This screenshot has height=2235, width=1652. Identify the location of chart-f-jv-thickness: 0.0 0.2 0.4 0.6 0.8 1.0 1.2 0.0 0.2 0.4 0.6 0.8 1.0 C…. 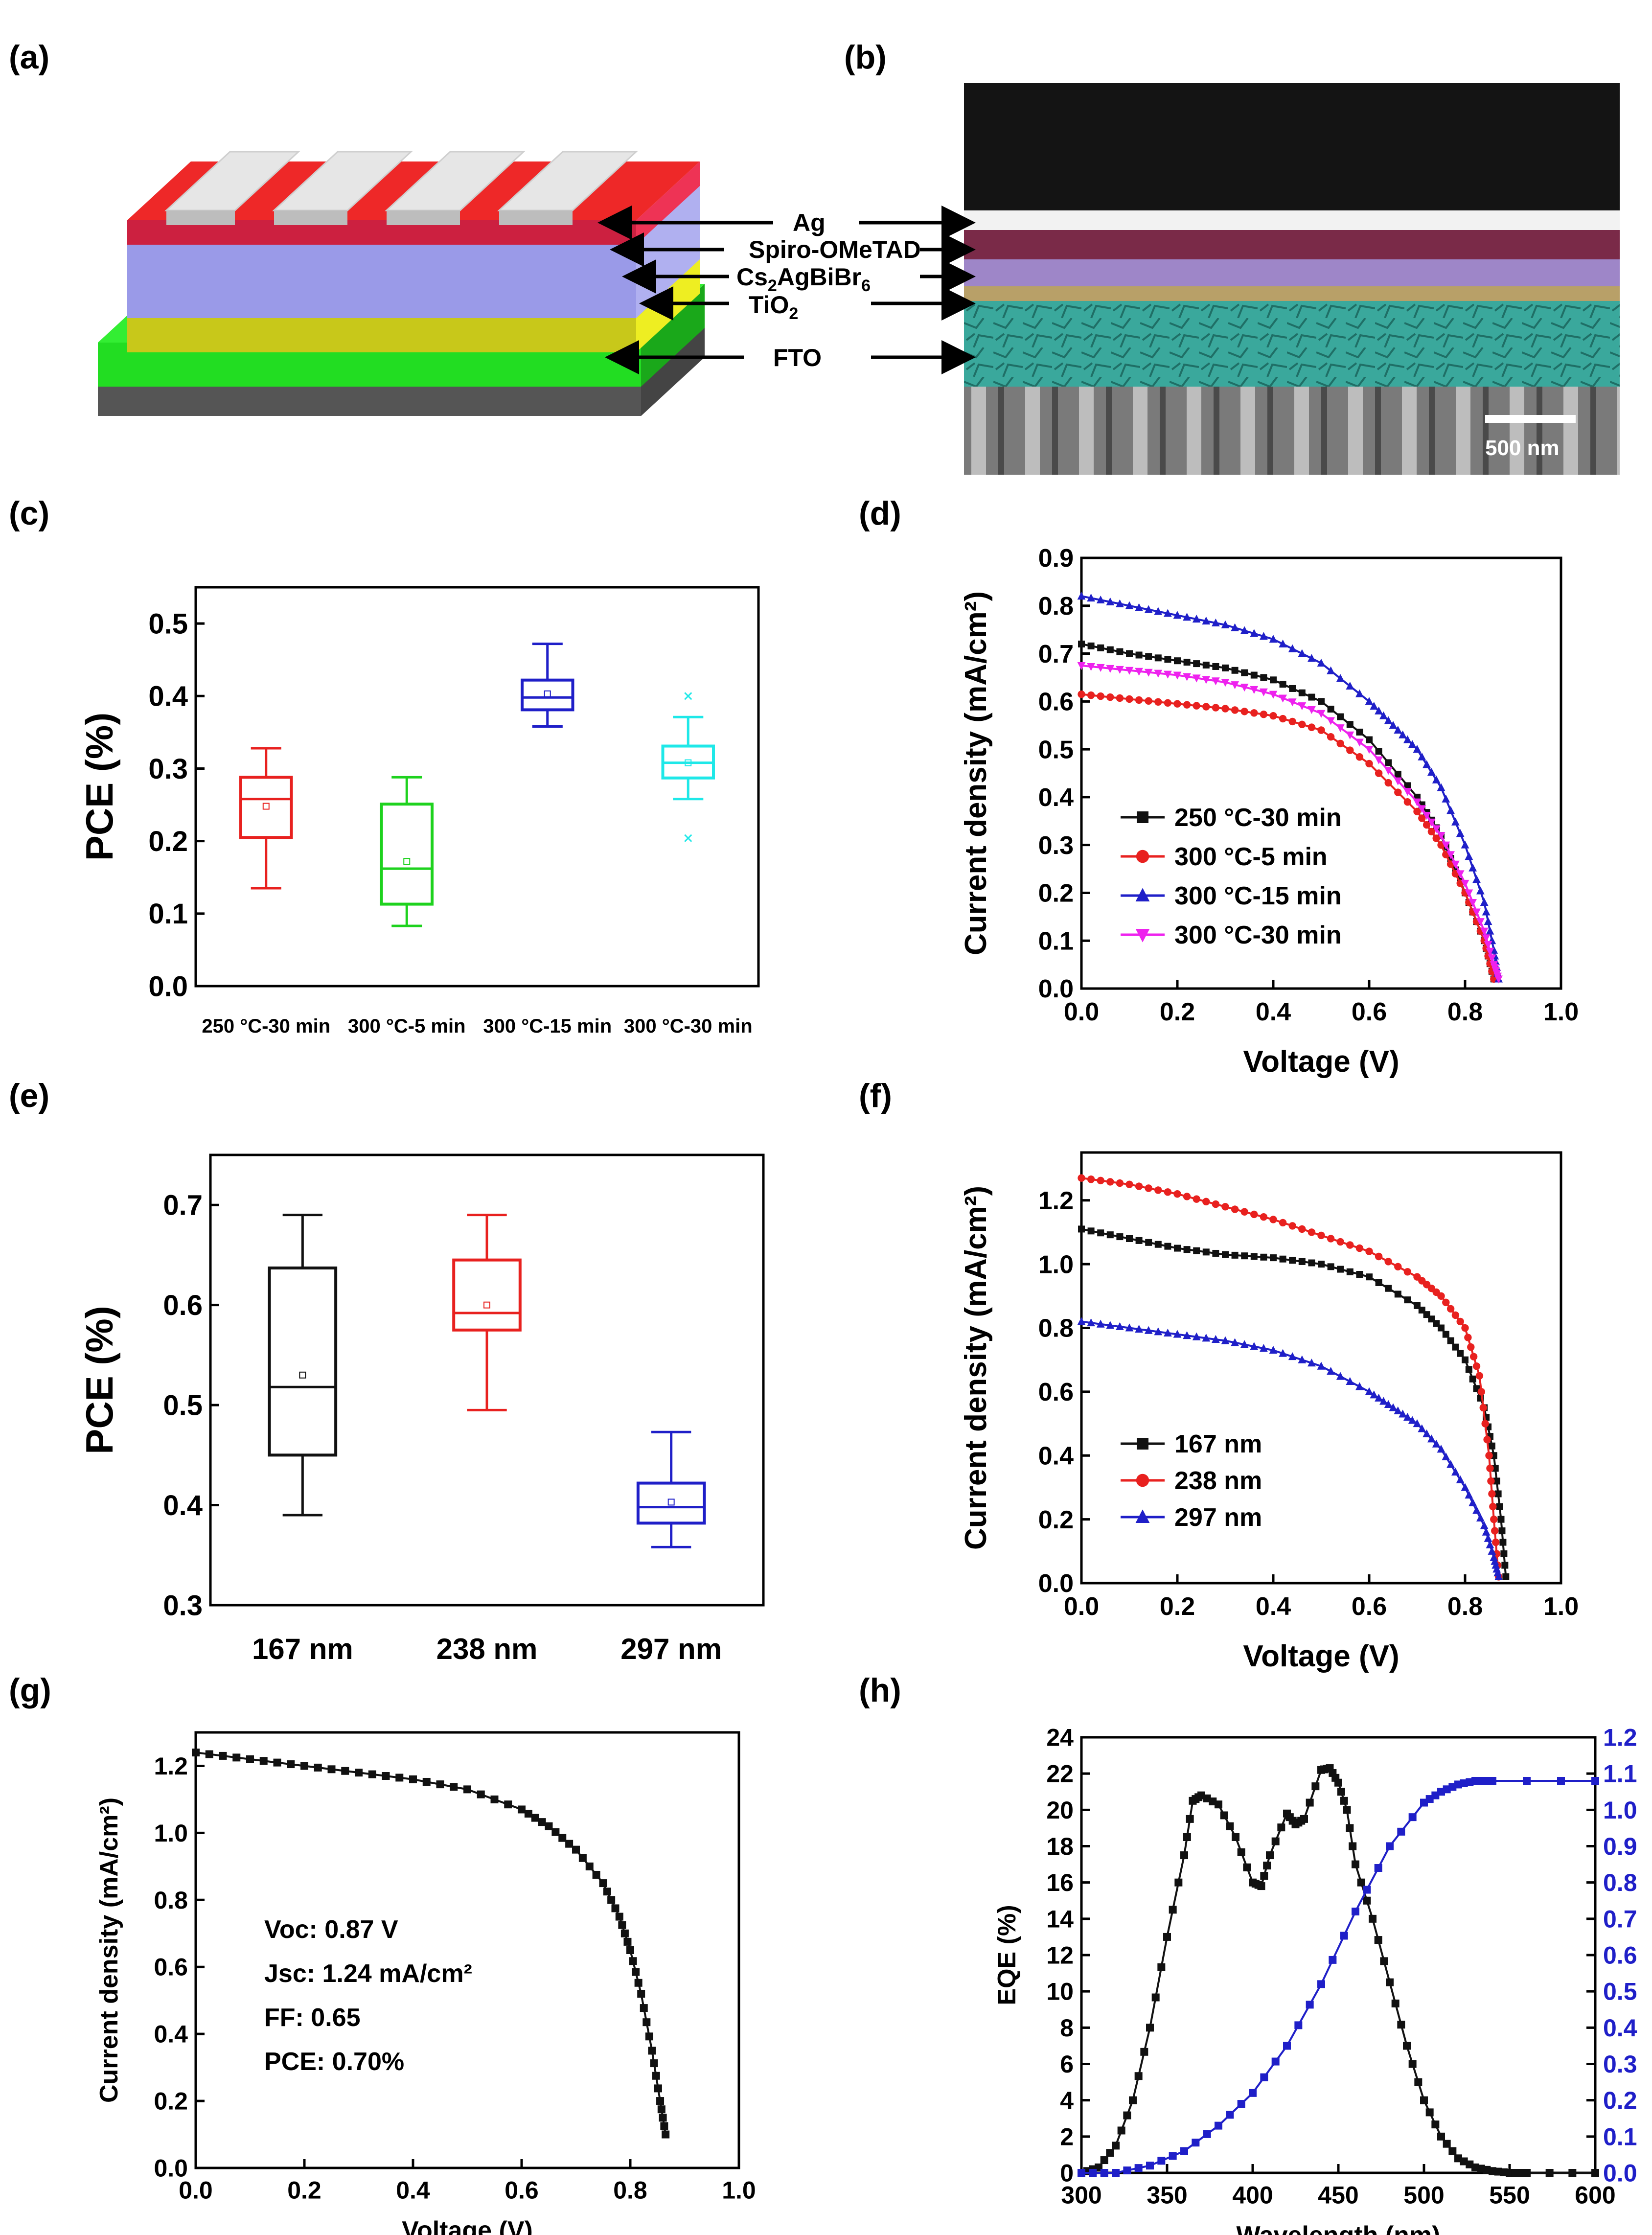
(1269, 1412).